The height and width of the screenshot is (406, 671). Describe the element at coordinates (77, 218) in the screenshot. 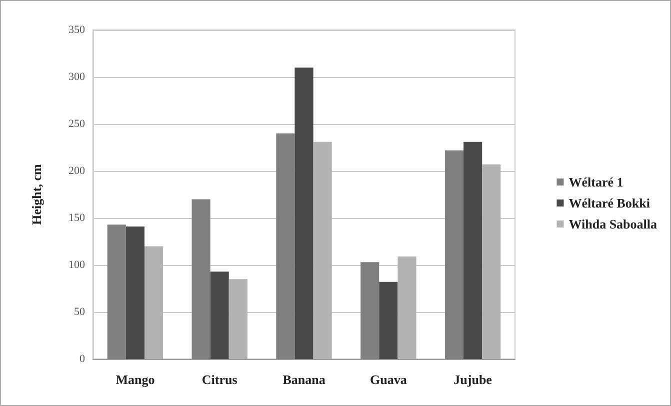

I see `y-tick-label: 150` at that location.